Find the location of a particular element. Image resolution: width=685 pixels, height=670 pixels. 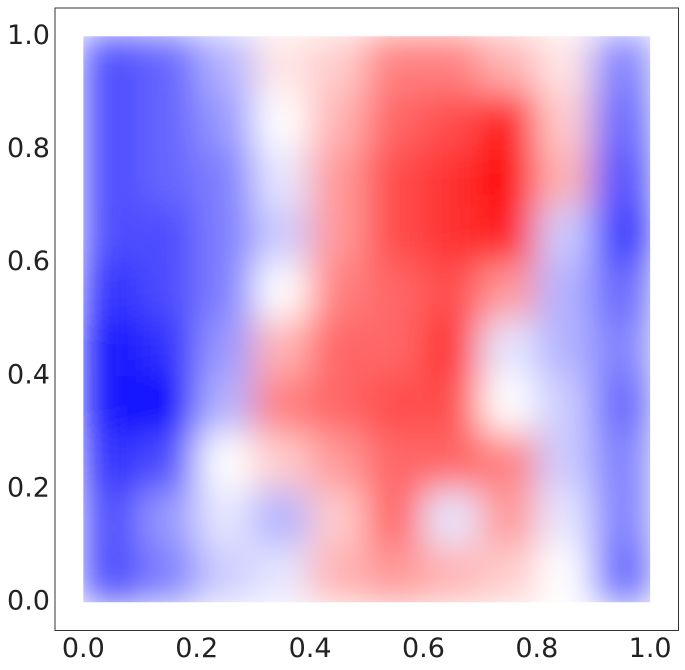

x-tick-label: 0.4 is located at coordinates (310, 648).